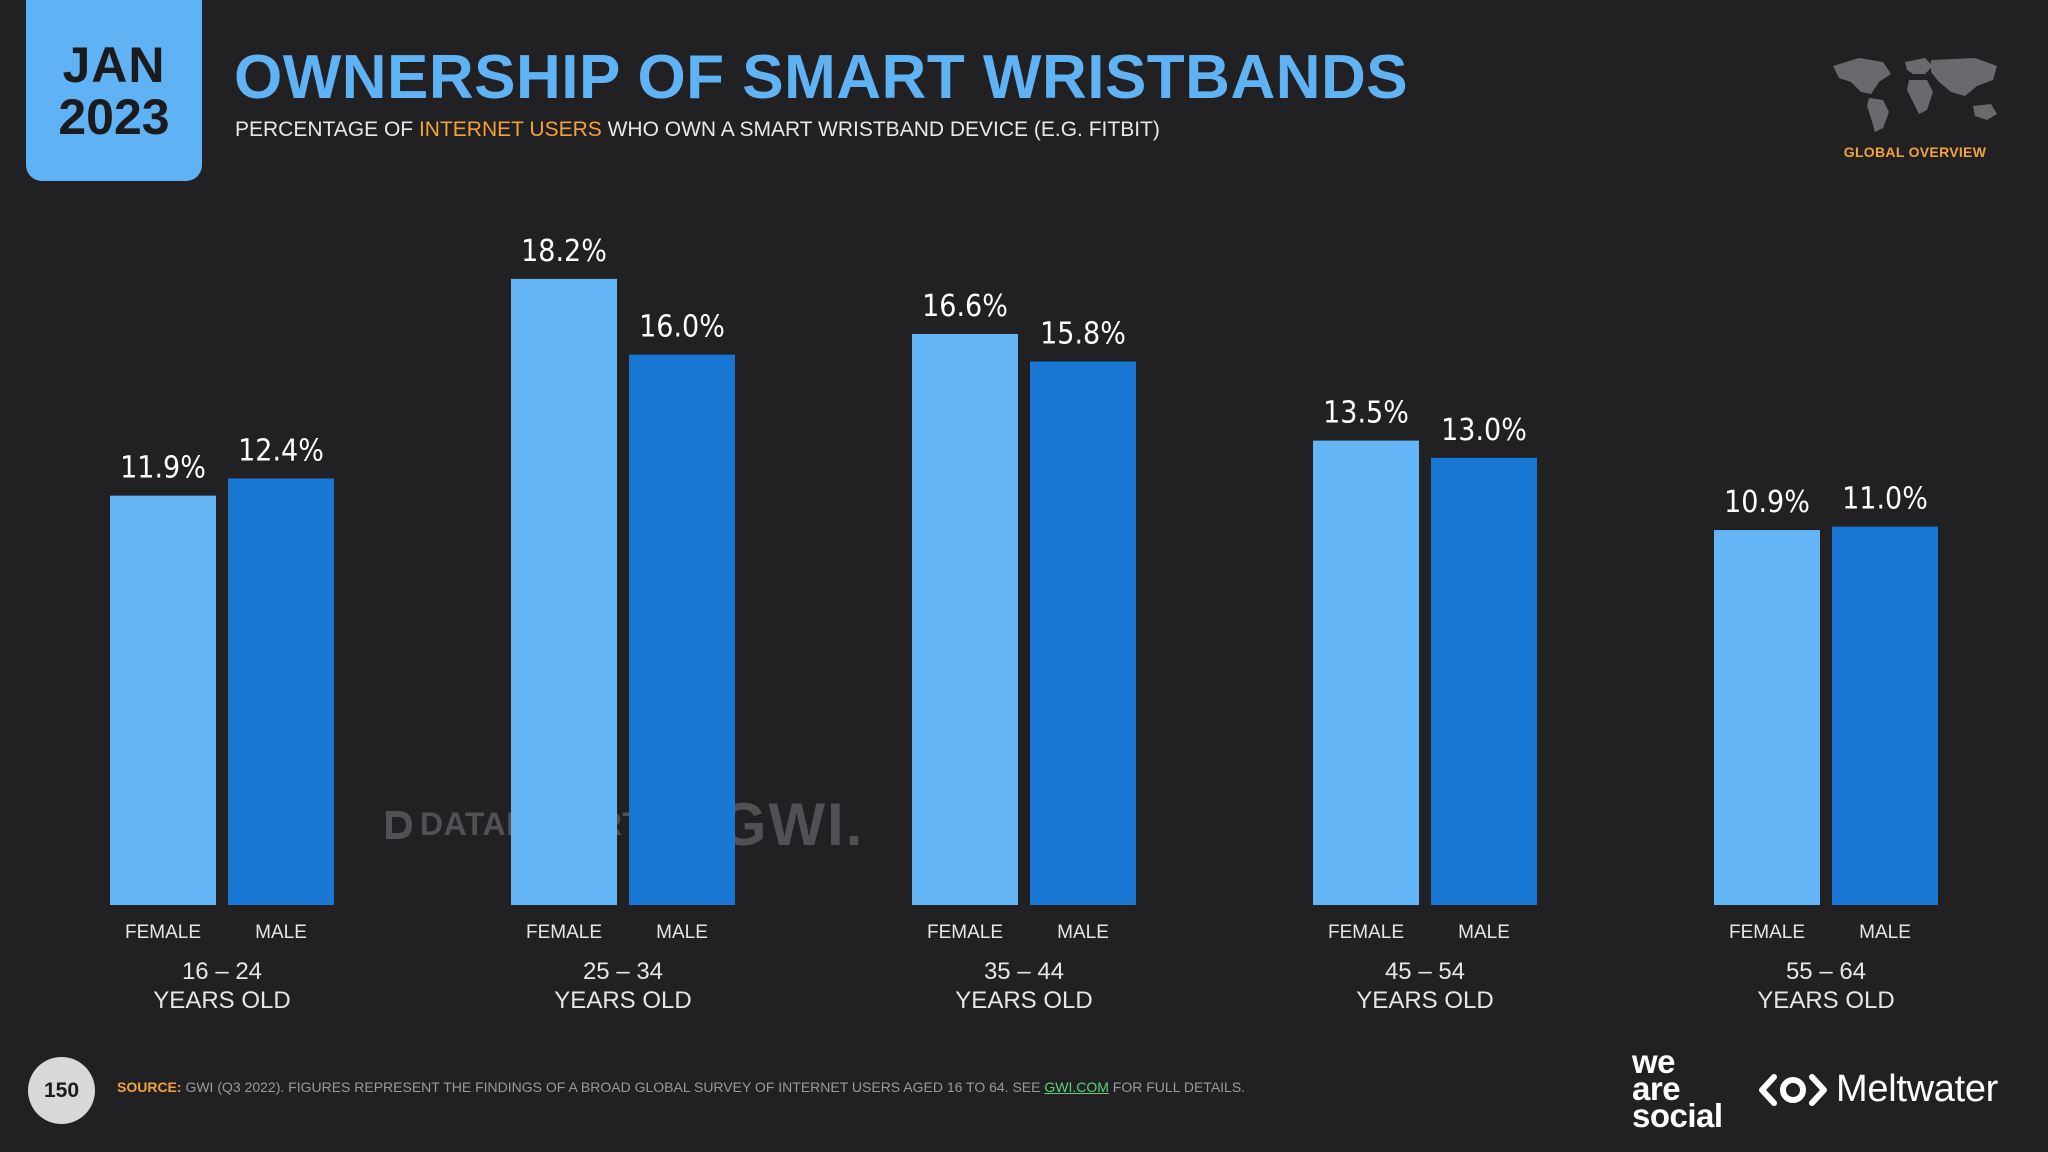 This screenshot has width=2048, height=1152. Describe the element at coordinates (1424, 1000) in the screenshot. I see `category-sublabel-4: YEARS OLD` at that location.